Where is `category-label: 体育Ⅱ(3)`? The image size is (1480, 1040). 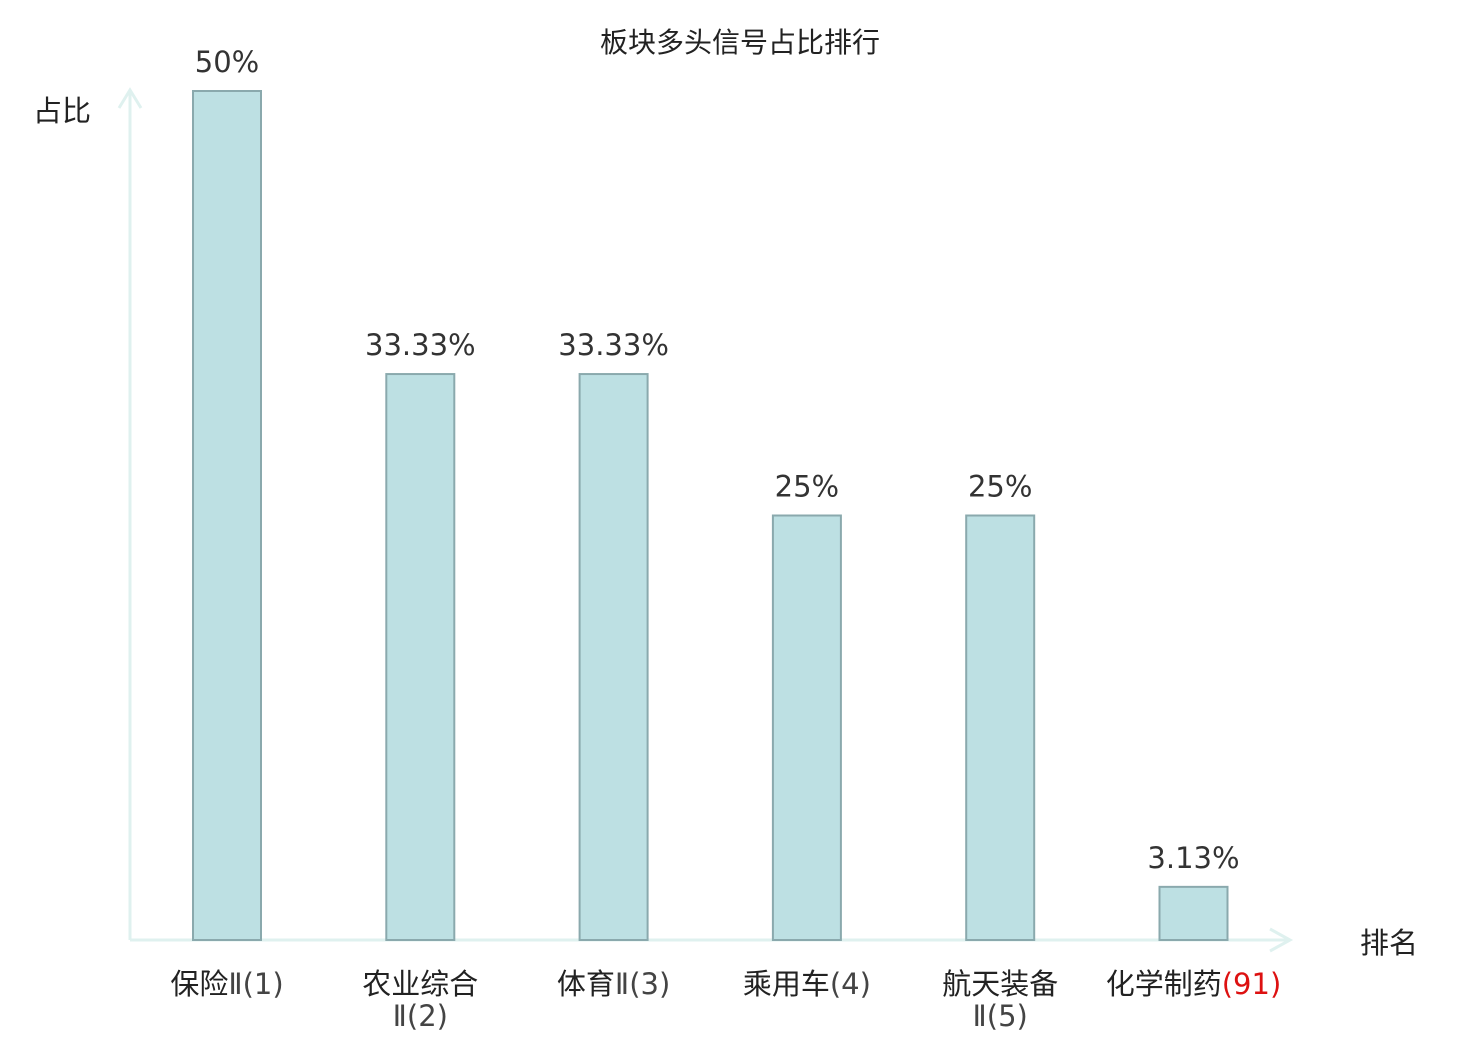
category-label: 体育Ⅱ(3) is located at coordinates (613, 984).